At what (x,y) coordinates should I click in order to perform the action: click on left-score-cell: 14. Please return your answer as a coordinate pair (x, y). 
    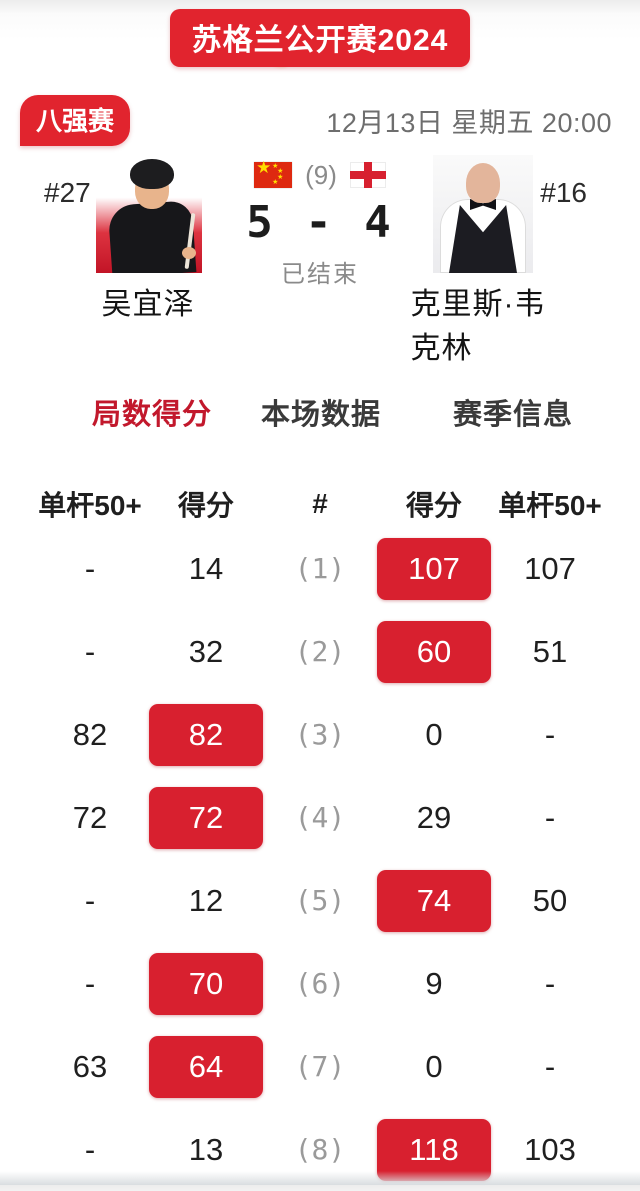
    Looking at the image, I should click on (206, 568).